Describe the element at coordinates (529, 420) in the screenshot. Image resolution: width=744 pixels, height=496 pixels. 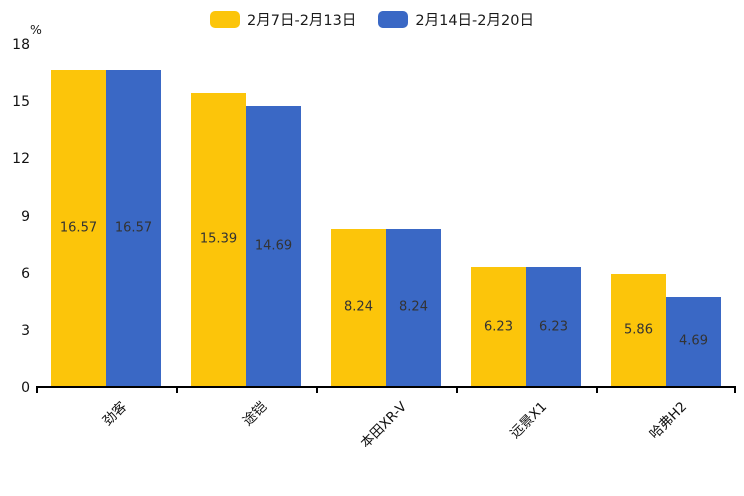
I see `x-axis-category-label: 远景X1` at that location.